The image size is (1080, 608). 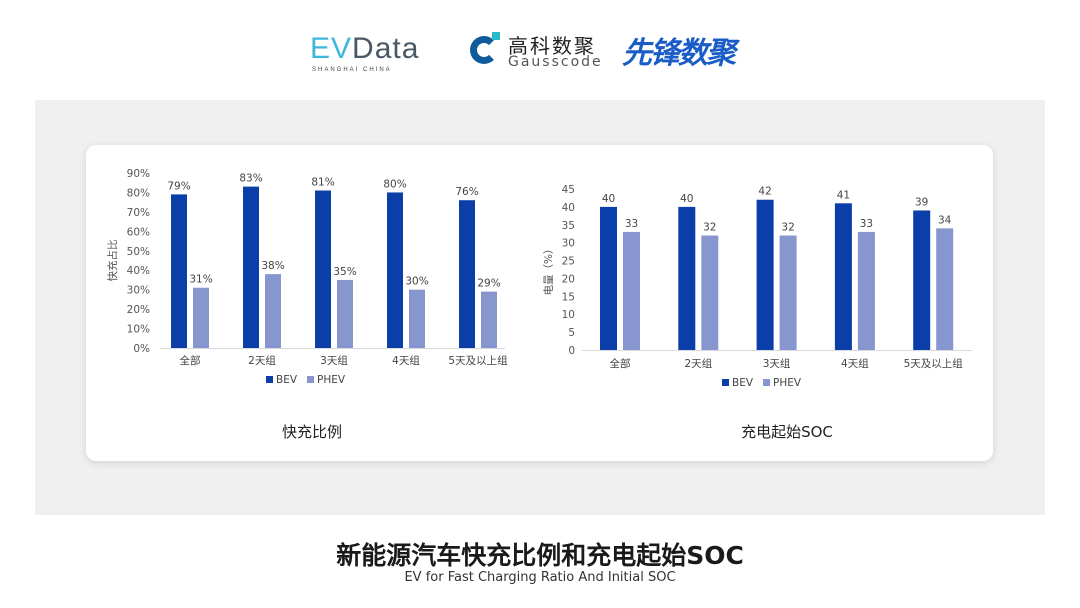 I want to click on y-tick-label: 90%, so click(x=138, y=174).